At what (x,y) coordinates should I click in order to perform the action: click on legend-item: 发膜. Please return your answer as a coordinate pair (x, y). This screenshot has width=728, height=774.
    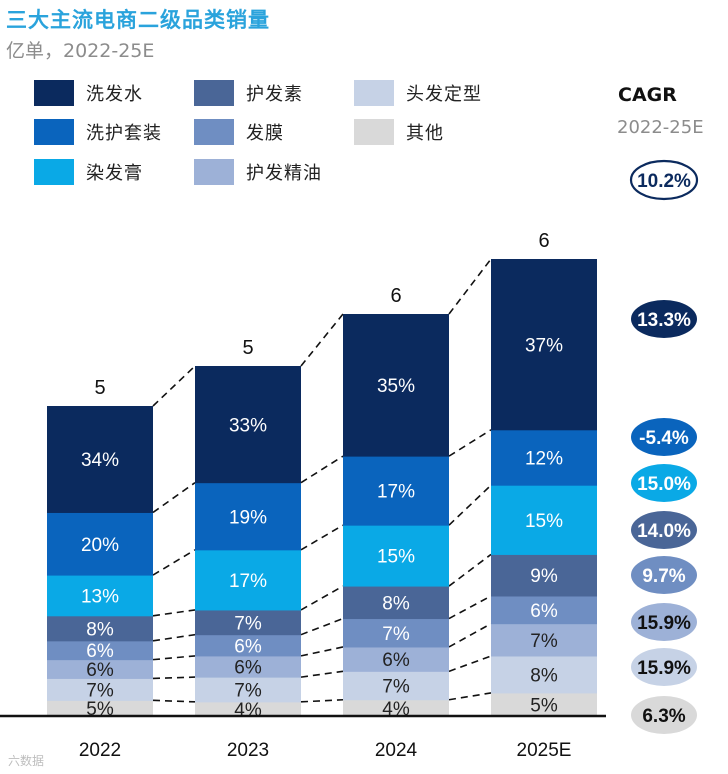
    Looking at the image, I should click on (239, 132).